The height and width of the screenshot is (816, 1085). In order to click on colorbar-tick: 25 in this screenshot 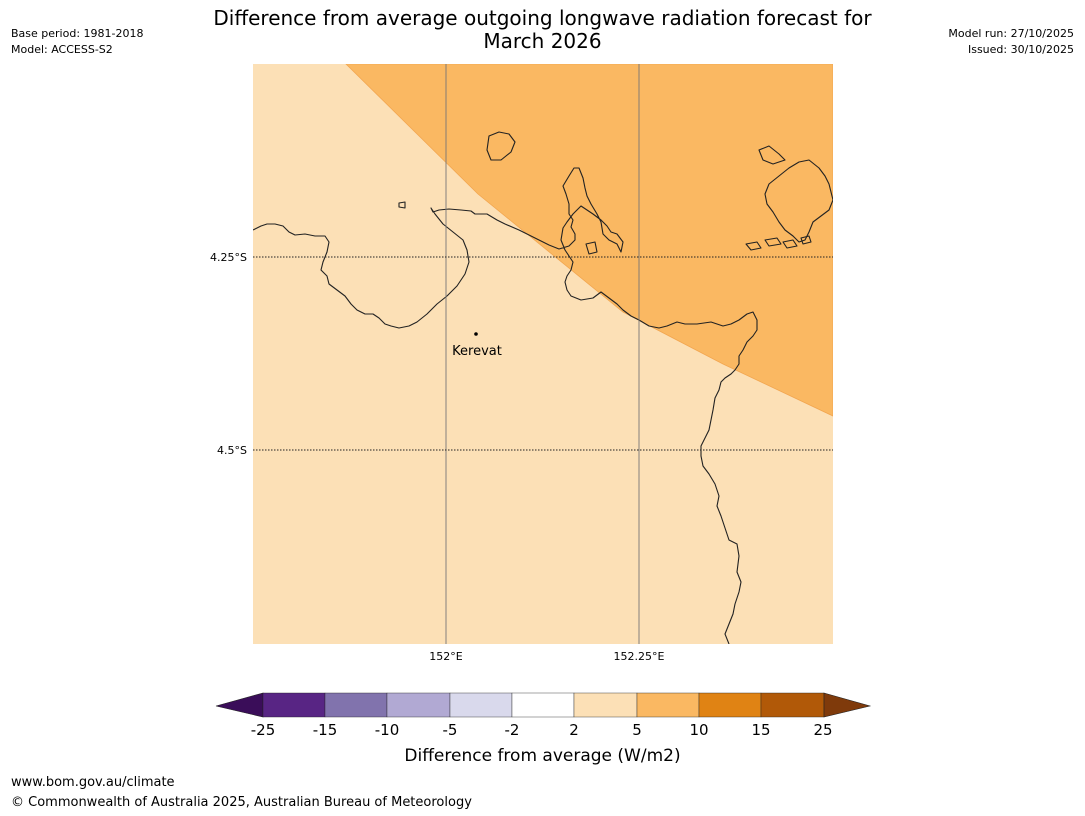, I will do `click(823, 730)`.